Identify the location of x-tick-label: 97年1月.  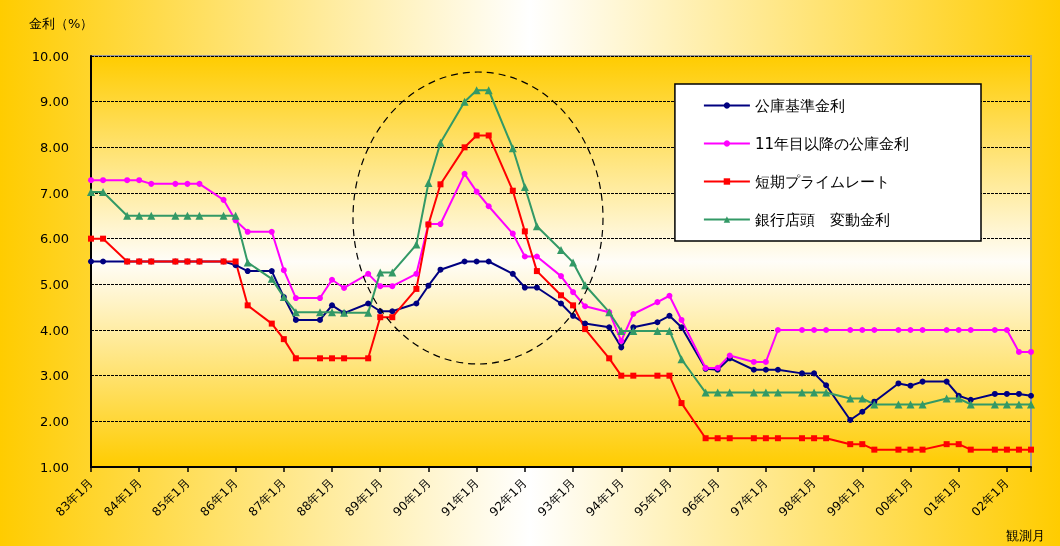
(749, 498).